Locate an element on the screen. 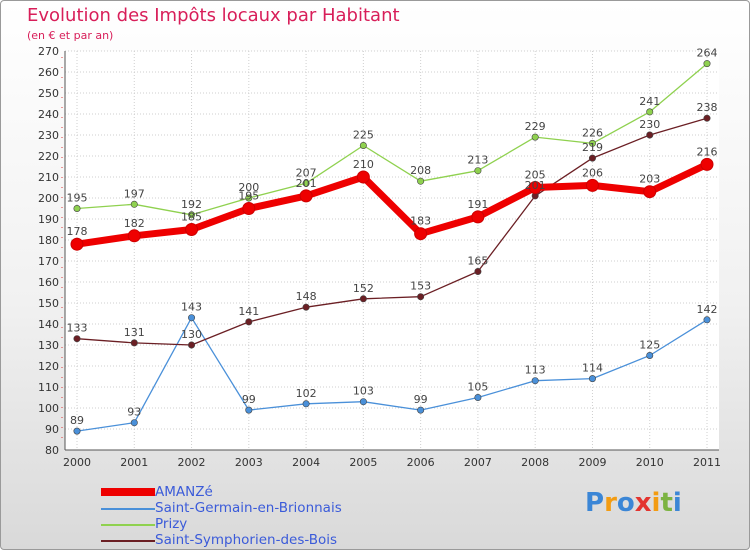 Image resolution: width=750 pixels, height=550 pixels. data-label: 197 is located at coordinates (134, 193).